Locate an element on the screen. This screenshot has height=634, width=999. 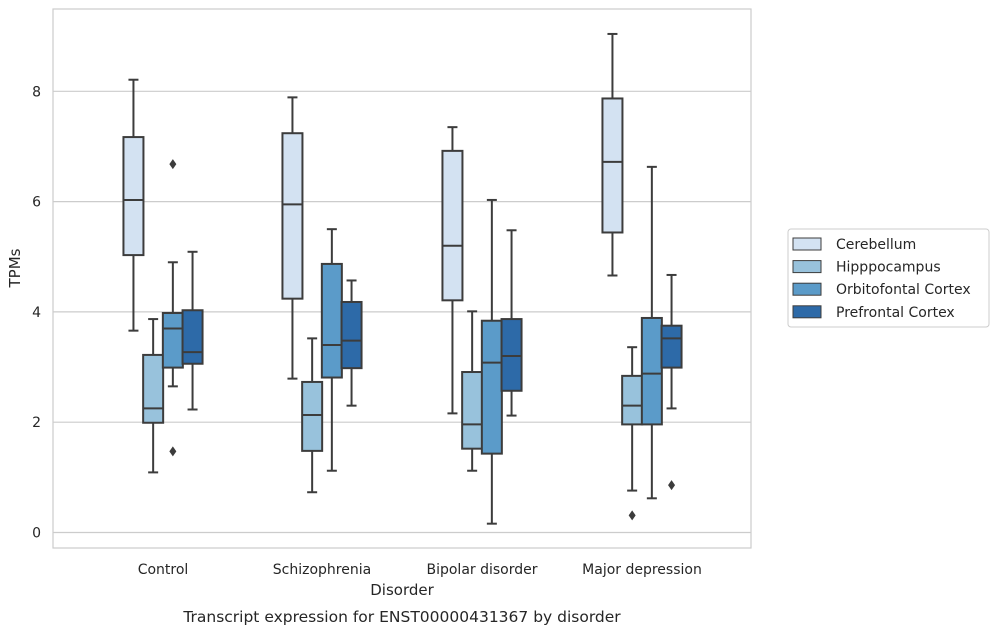
x-tick-label: Schizophrenia is located at coordinates (322, 570).